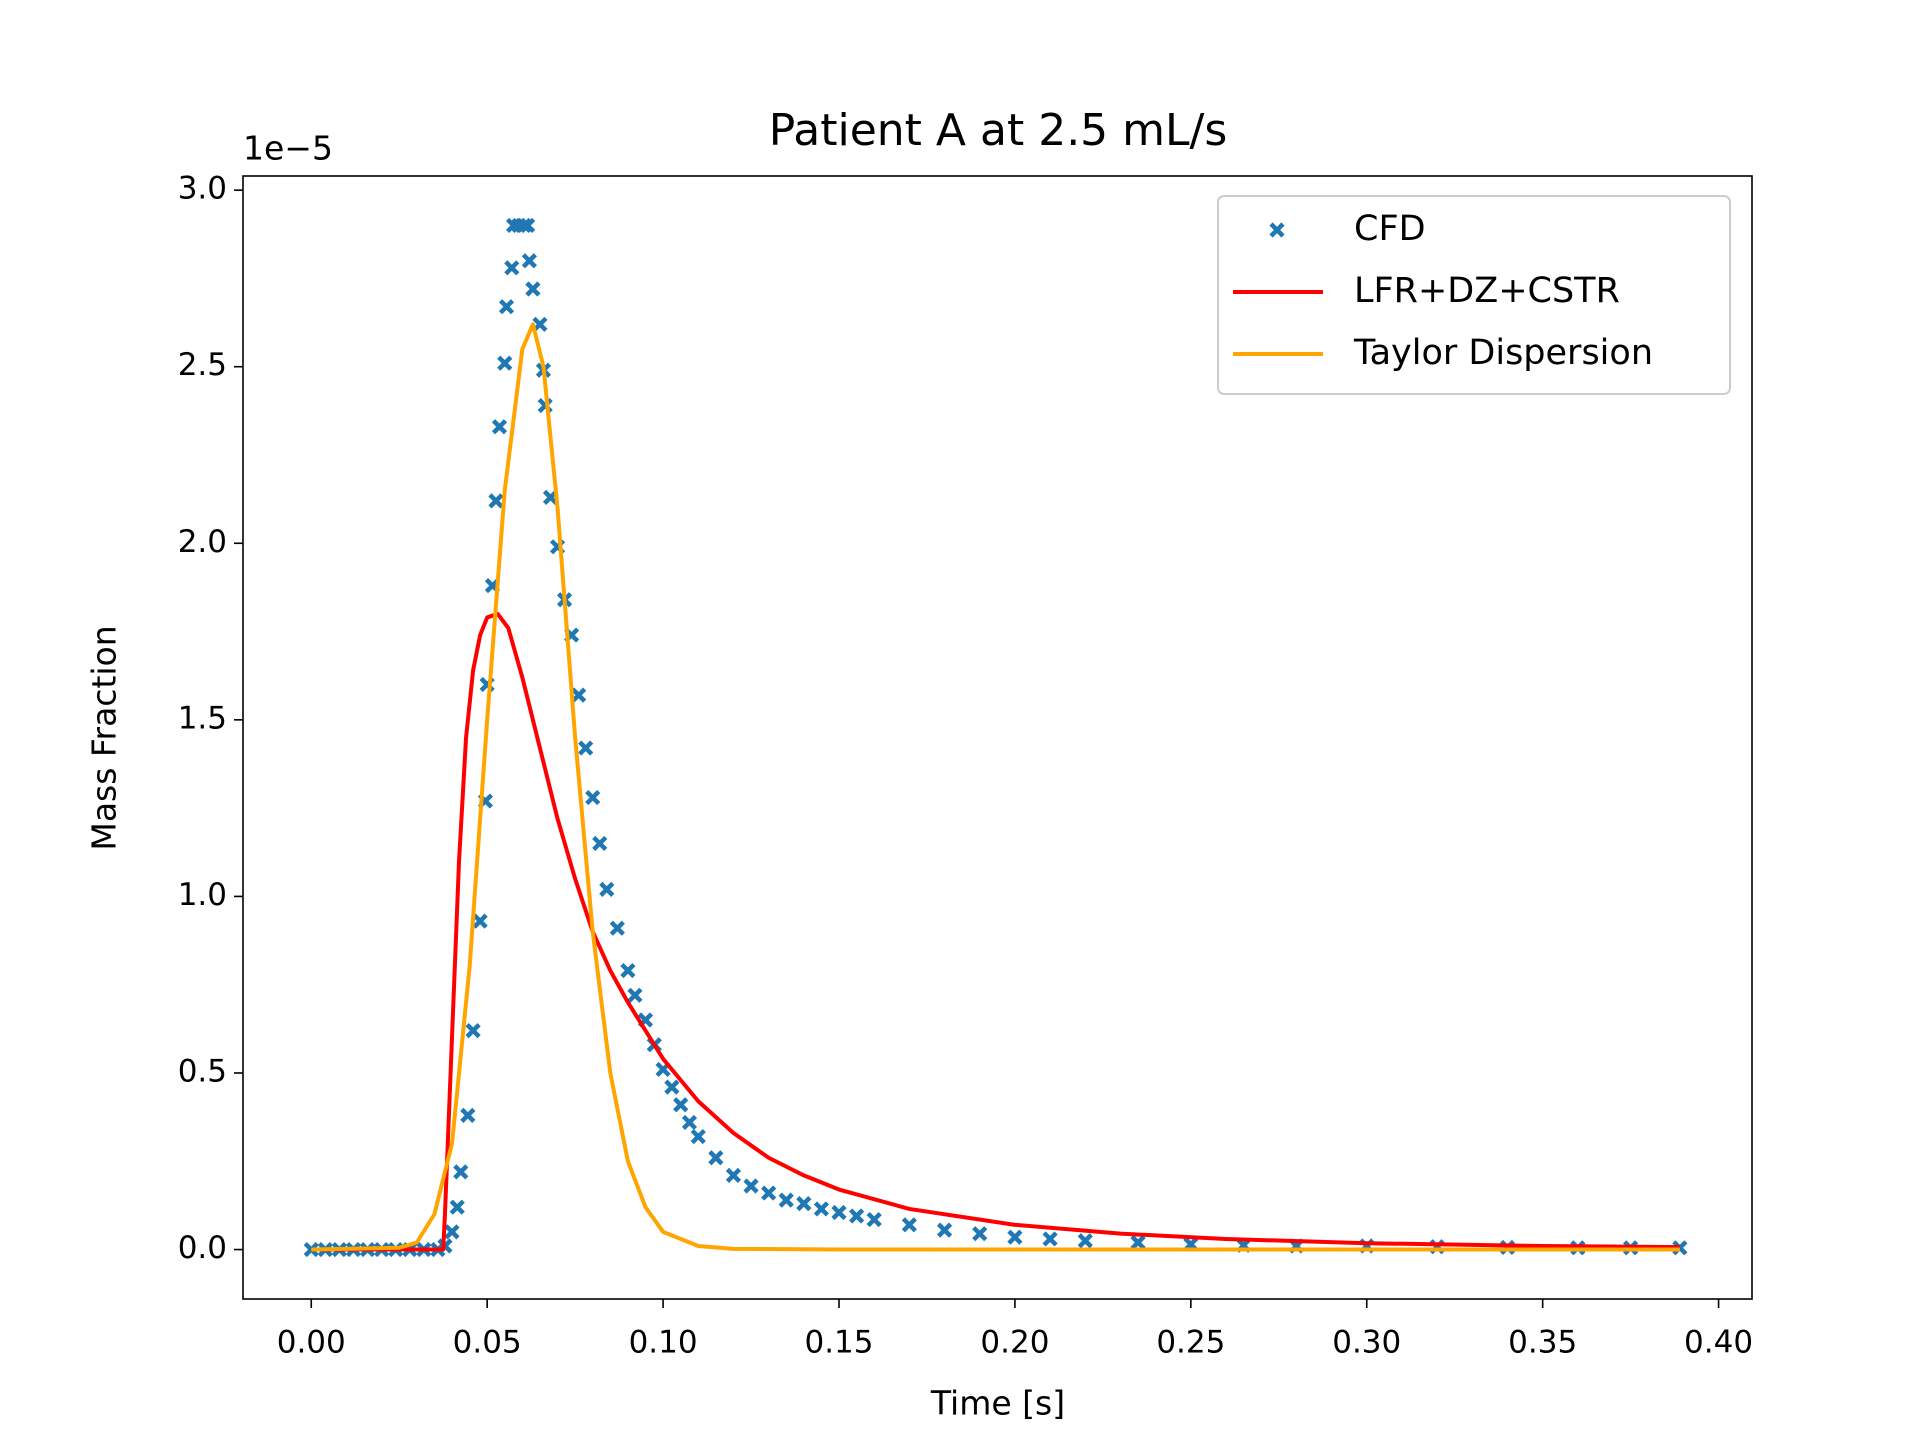 The width and height of the screenshot is (1920, 1440). I want to click on legend: CFD LFR+DZ+CSTR Taylor Dispersion, so click(1474, 295).